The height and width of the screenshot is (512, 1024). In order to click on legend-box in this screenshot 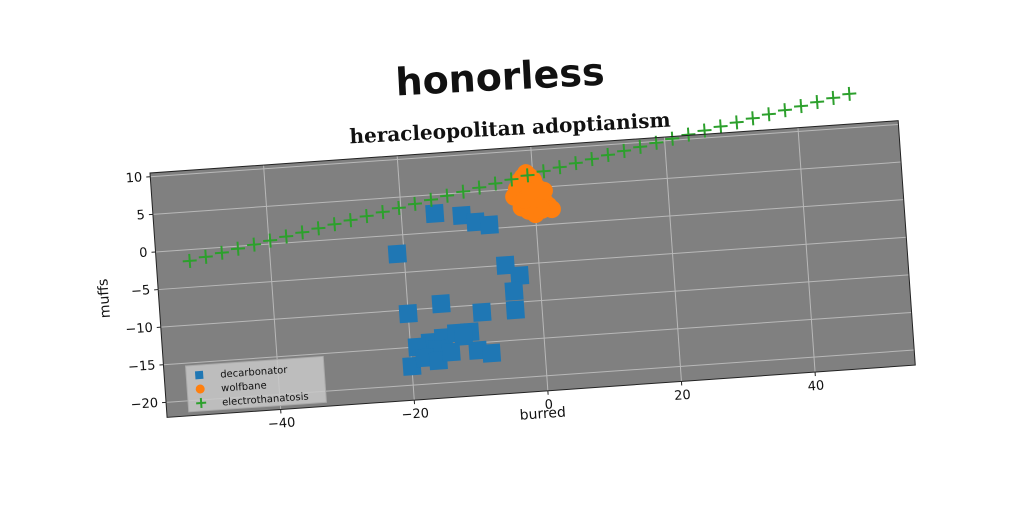, I will do `click(256, 384)`.